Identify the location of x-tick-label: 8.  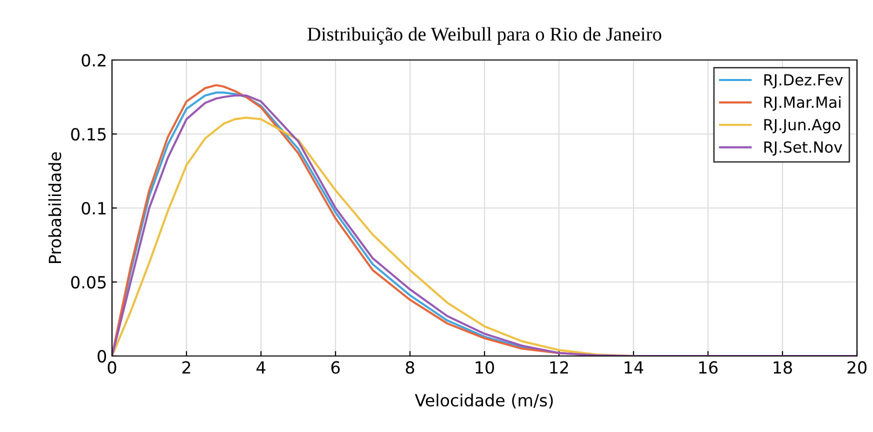
(410, 367).